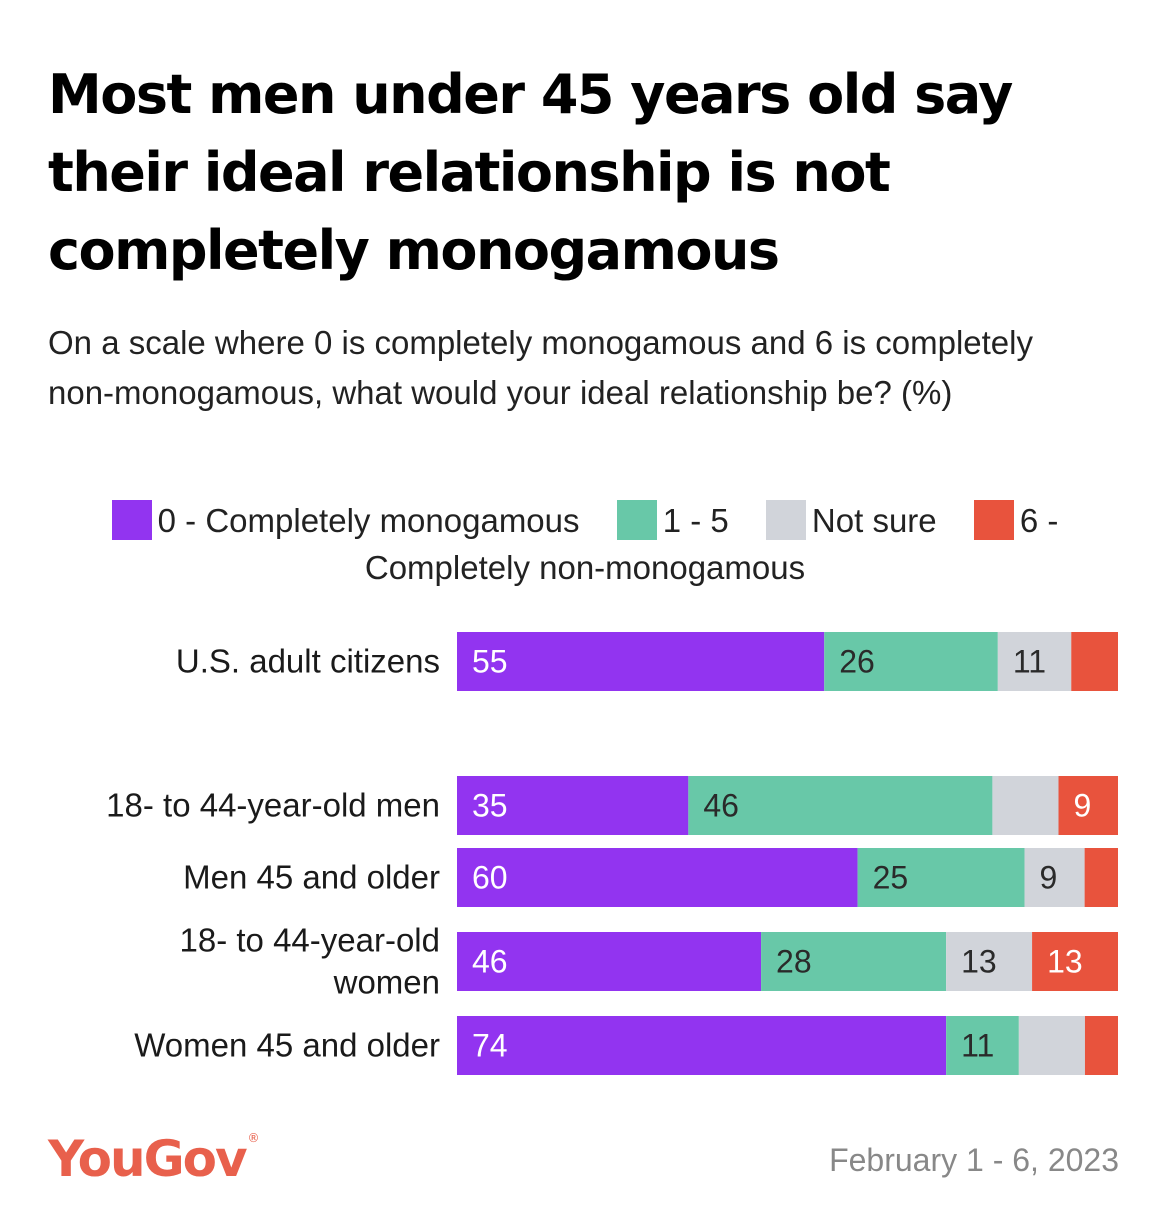 This screenshot has width=1169, height=1226. Describe the element at coordinates (287, 1045) in the screenshot. I see `category-label: Women 45 and older` at that location.